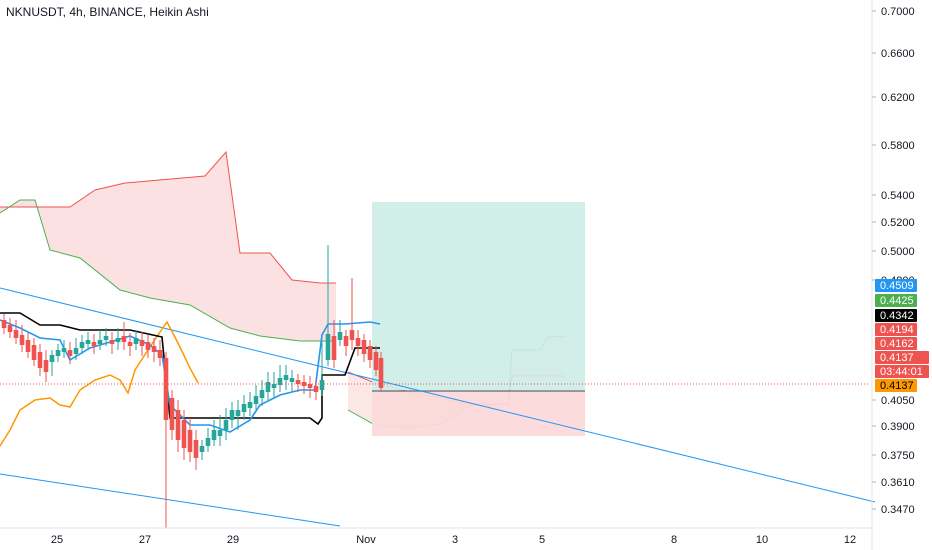 Image resolution: width=932 pixels, height=550 pixels. What do you see at coordinates (478, 296) in the screenshot?
I see `take-profit-zone` at bounding box center [478, 296].